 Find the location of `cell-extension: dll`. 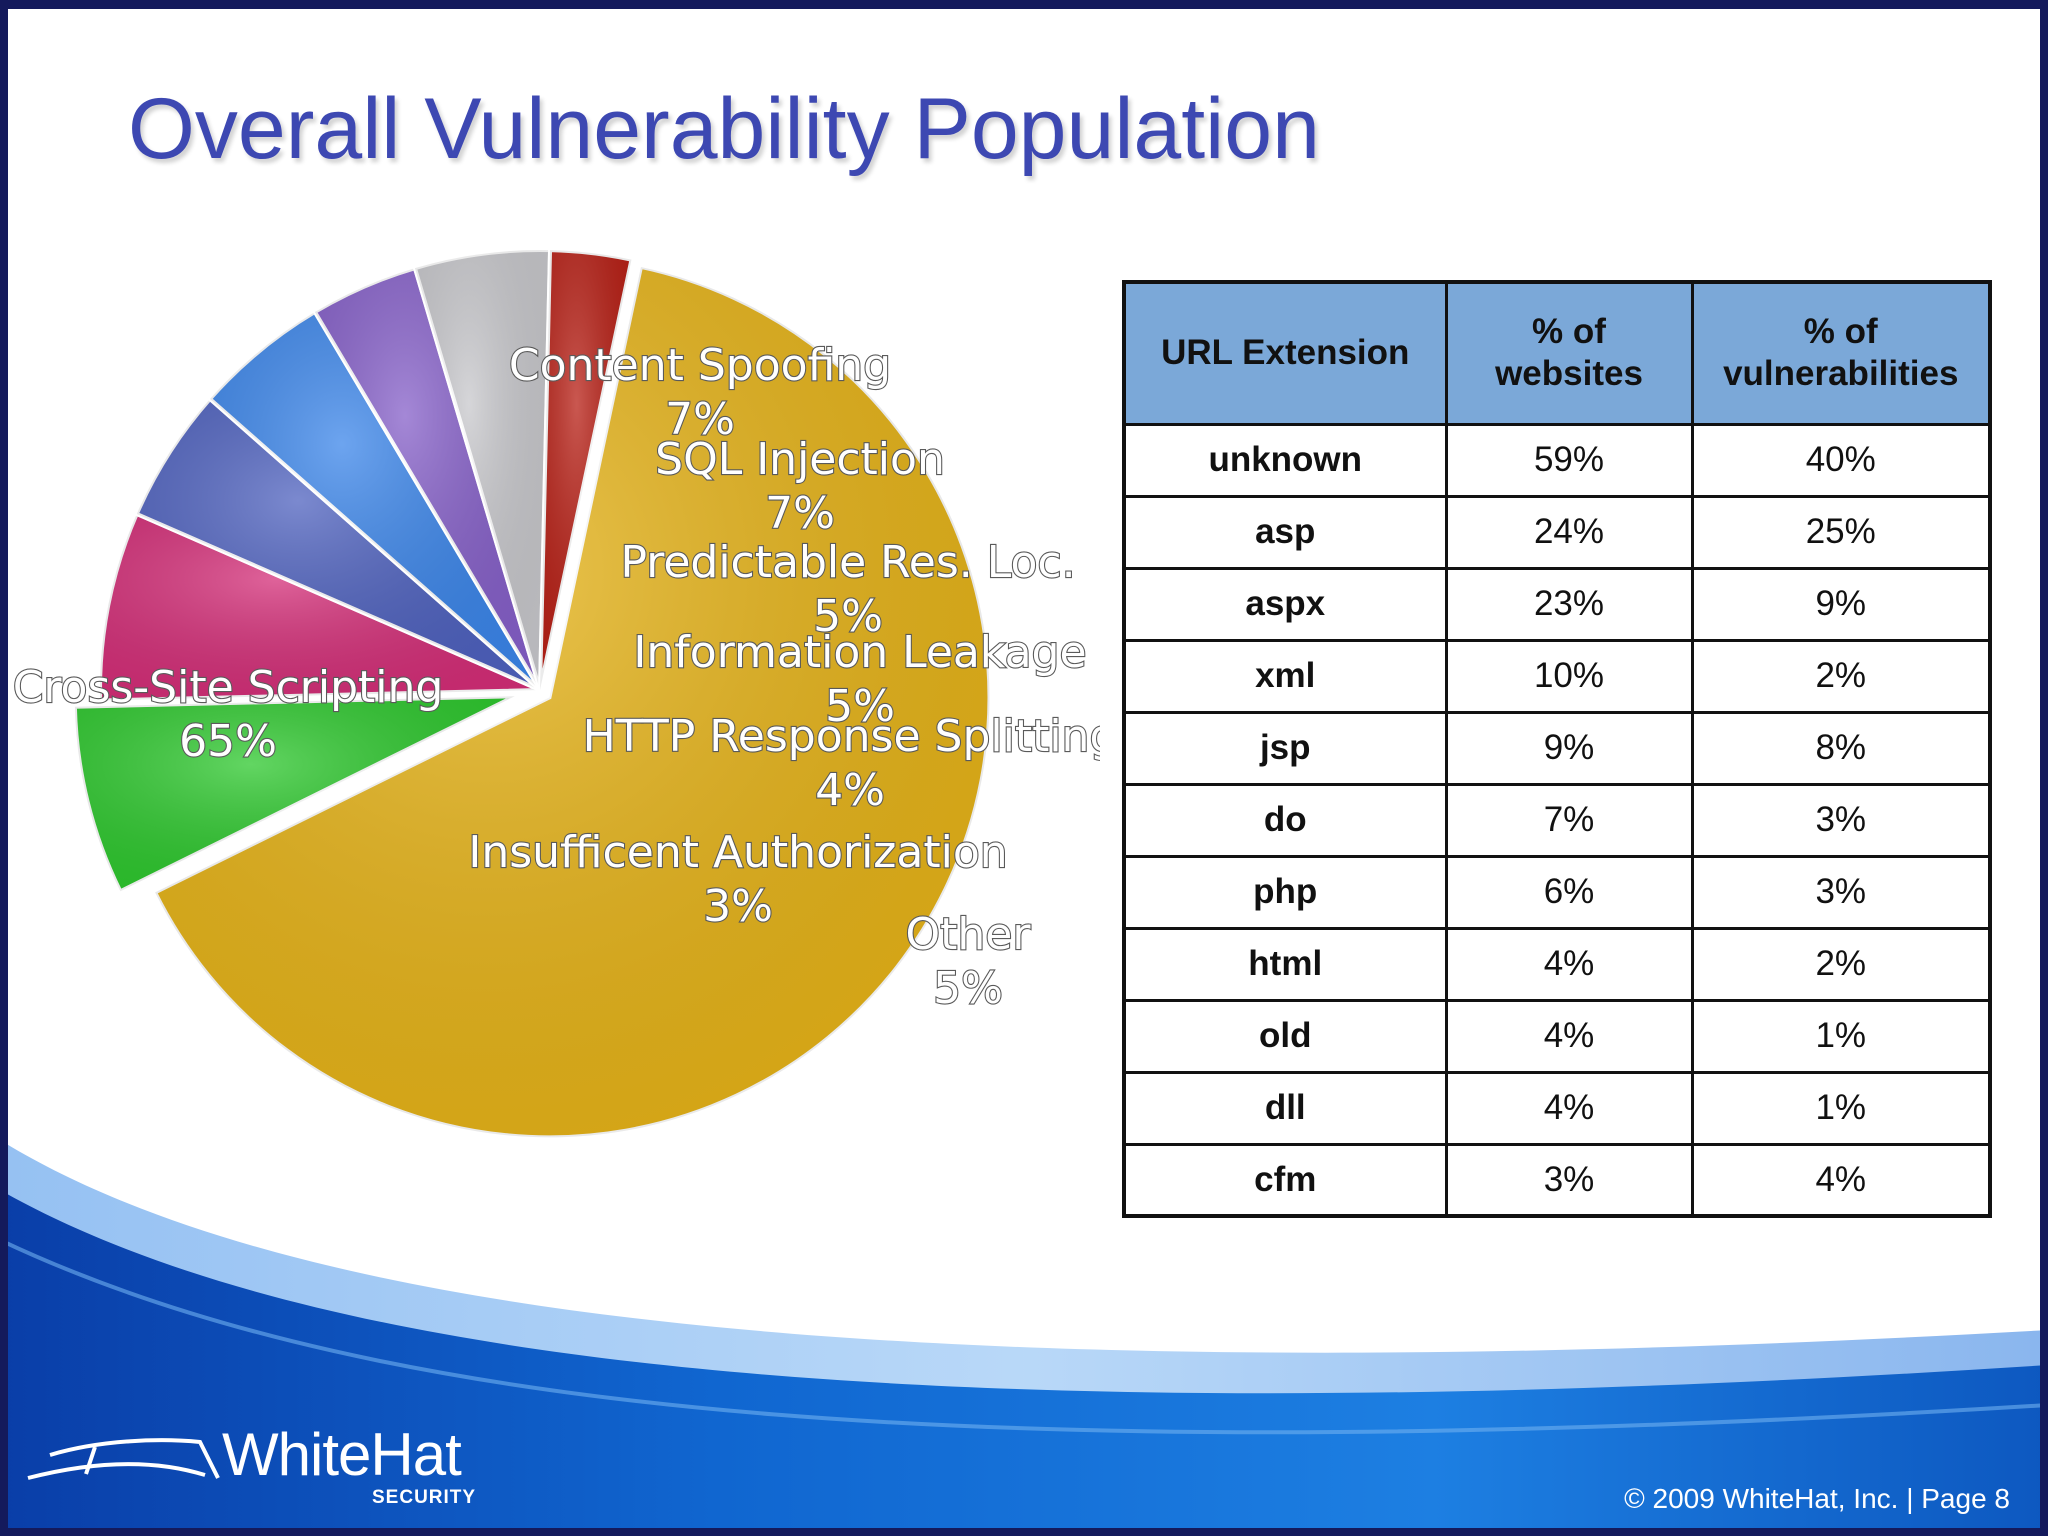

cell-extension: dll is located at coordinates (1285, 1108).